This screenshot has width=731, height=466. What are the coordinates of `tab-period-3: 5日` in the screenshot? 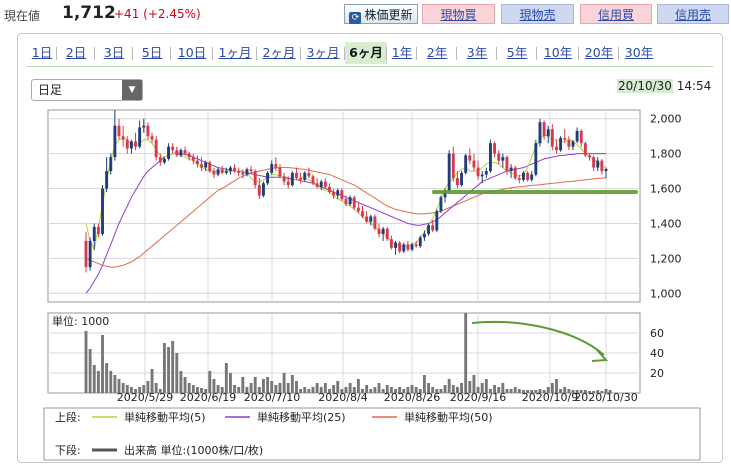 It's located at (152, 52).